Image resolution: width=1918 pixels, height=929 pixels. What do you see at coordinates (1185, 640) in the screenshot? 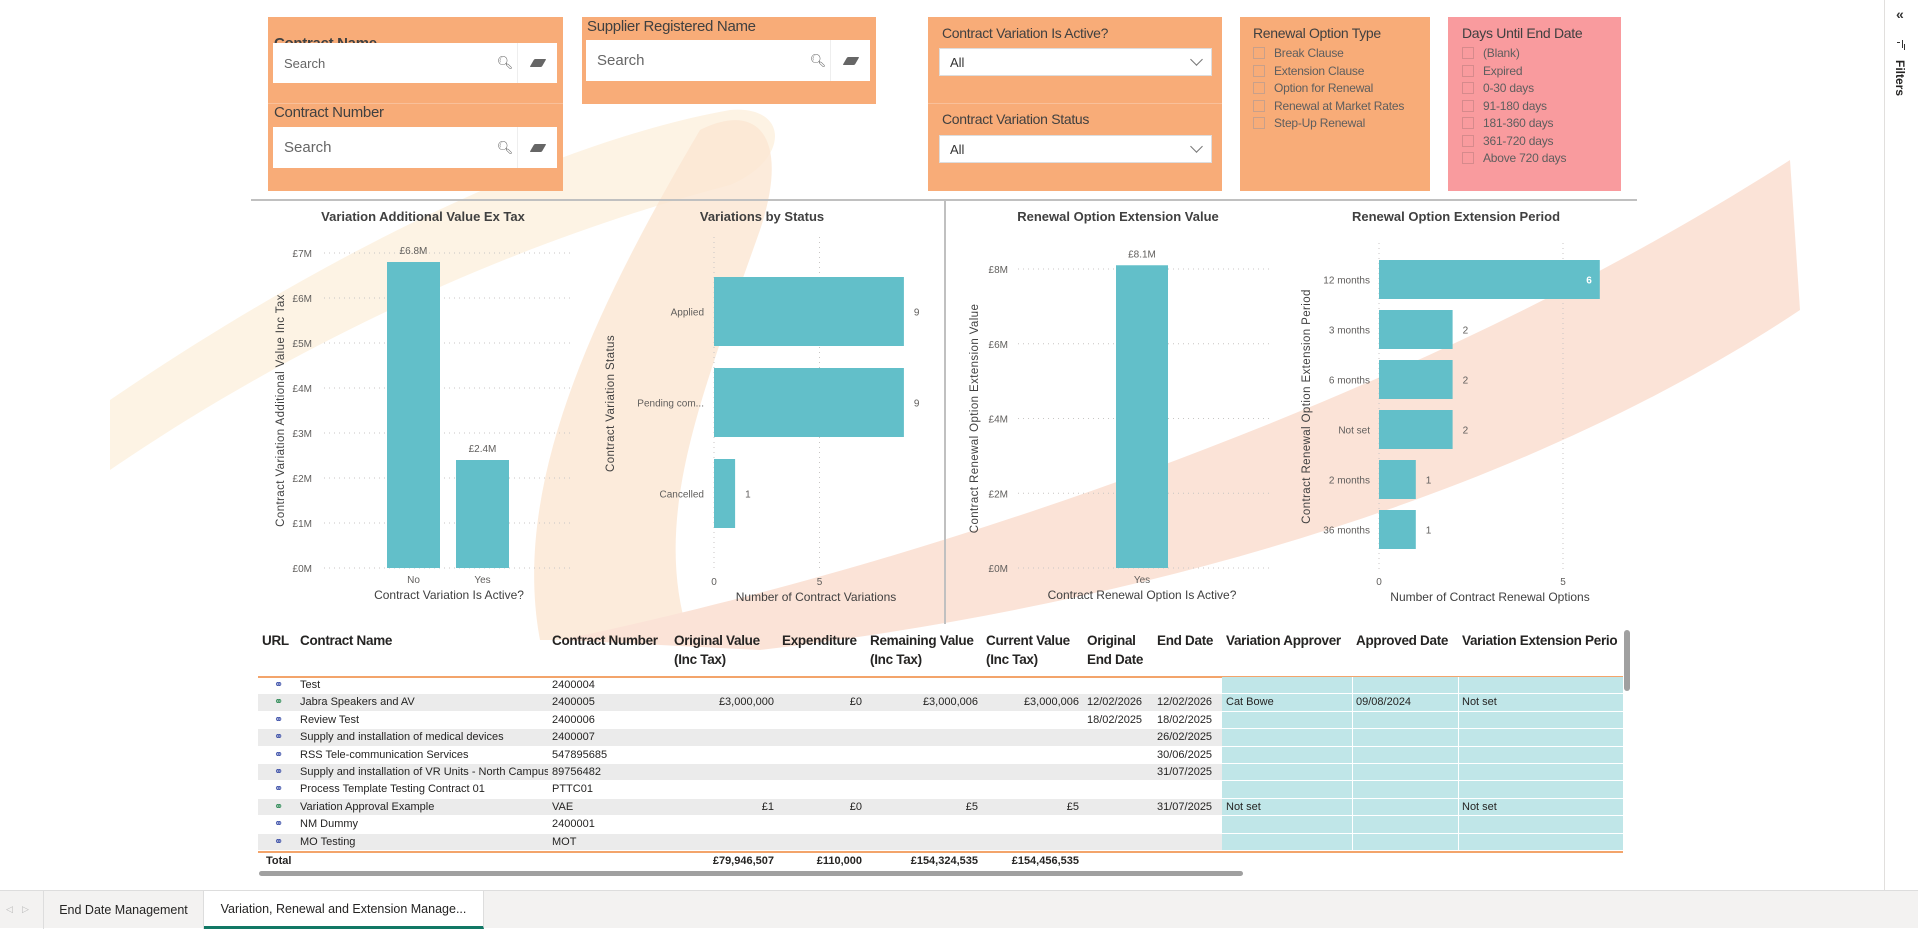
I see `column-header: End Date` at bounding box center [1185, 640].